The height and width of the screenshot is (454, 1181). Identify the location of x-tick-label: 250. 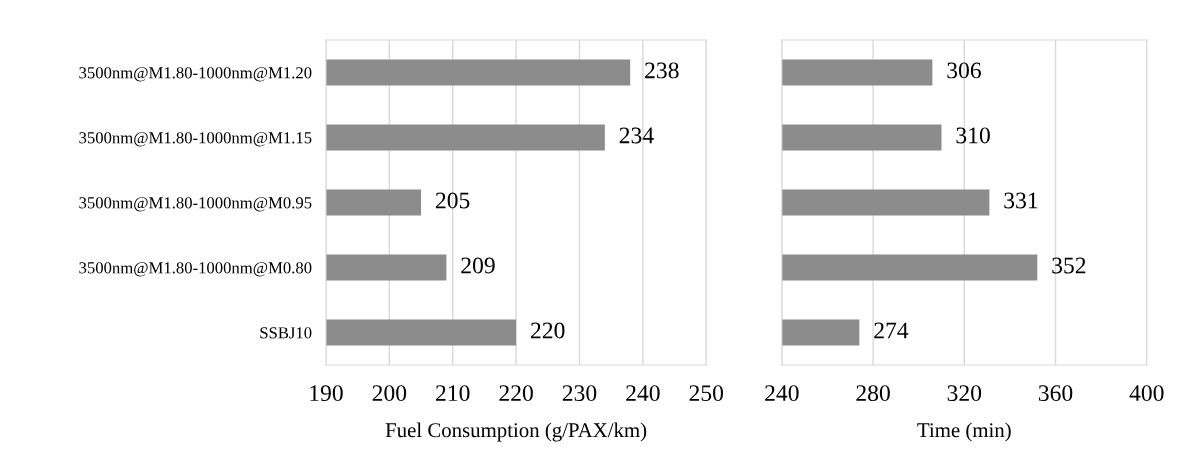
(706, 393).